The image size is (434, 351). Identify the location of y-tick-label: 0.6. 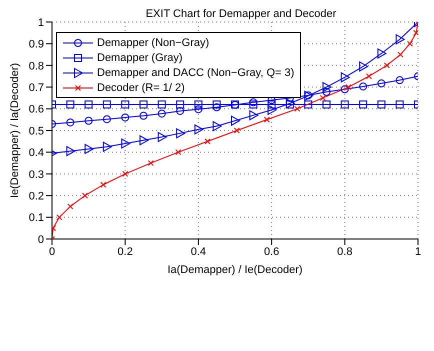
(36, 110).